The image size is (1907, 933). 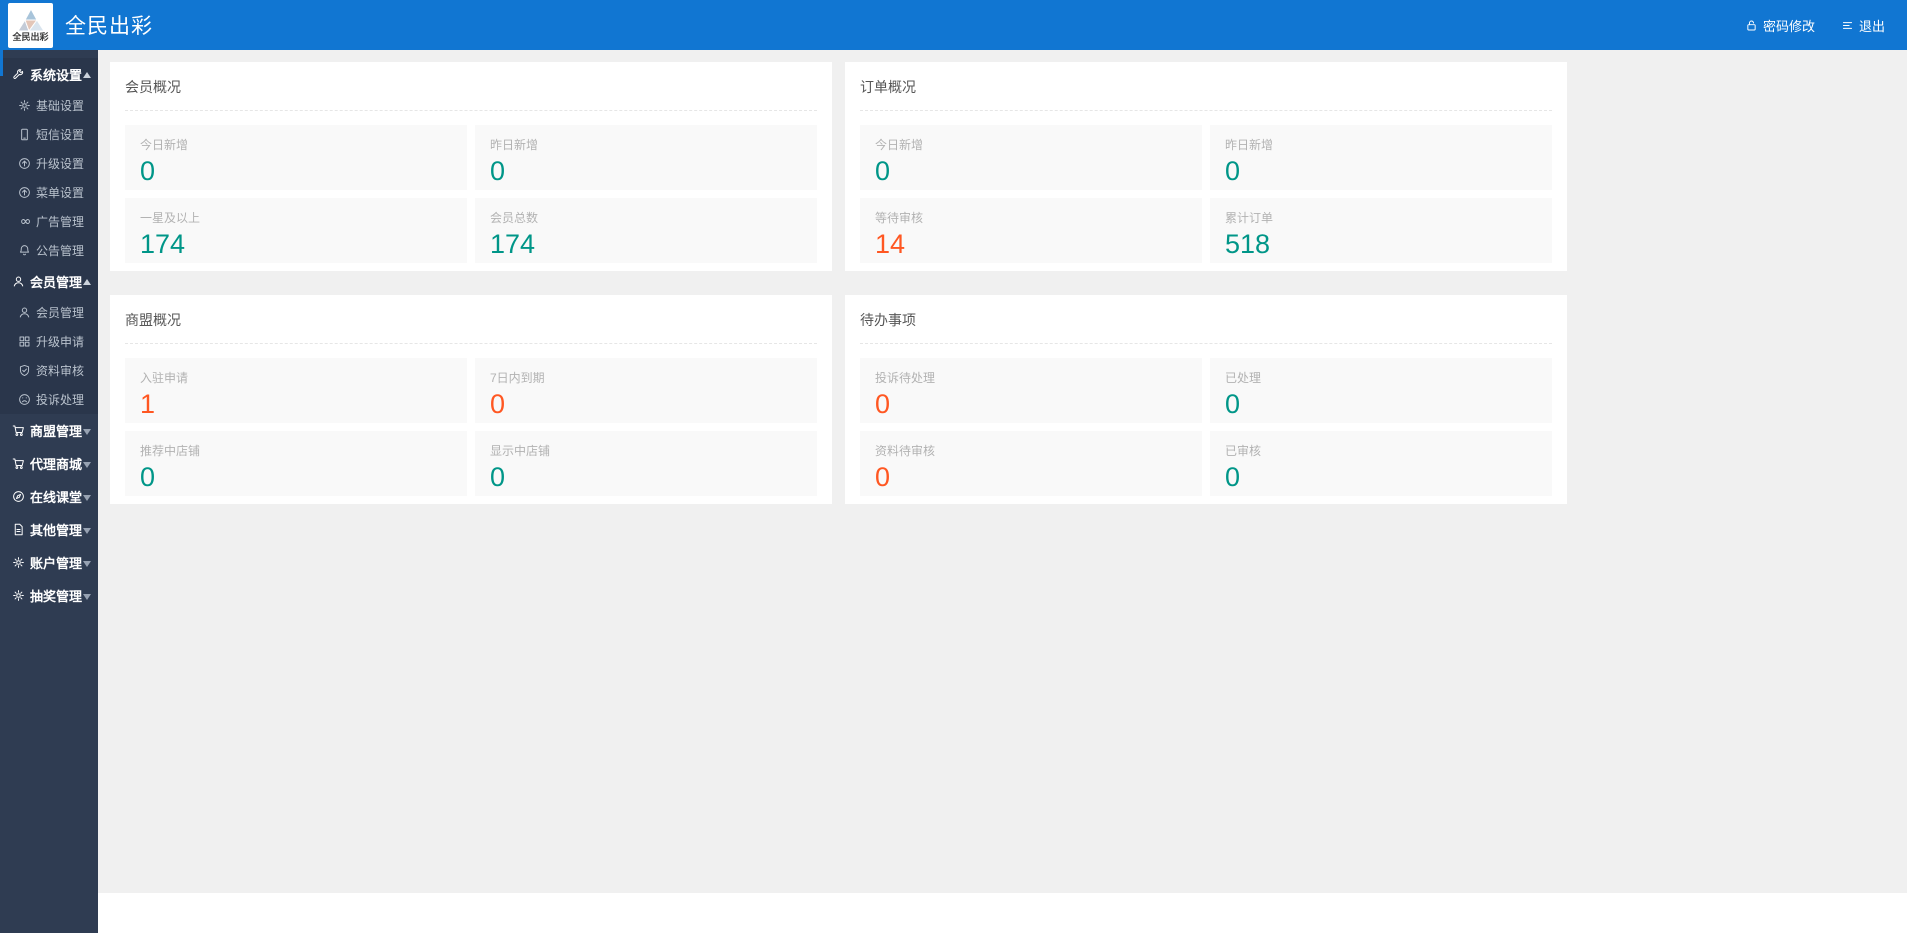 I want to click on sidebar-nav: 系统设置 基础设置 短信设置 升级设置 菜单设置 广告管理 公告管理, so click(x=49, y=491).